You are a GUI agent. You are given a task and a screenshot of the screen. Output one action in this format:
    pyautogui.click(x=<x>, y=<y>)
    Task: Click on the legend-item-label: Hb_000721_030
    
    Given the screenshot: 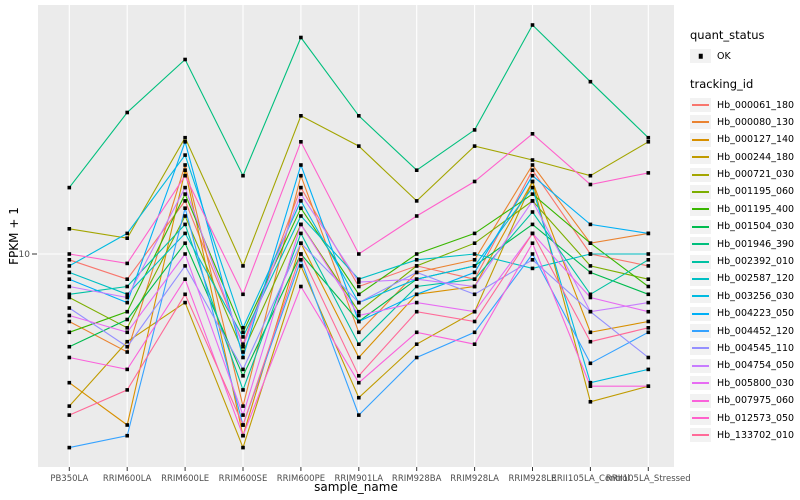 What is the action you would take?
    pyautogui.click(x=756, y=175)
    